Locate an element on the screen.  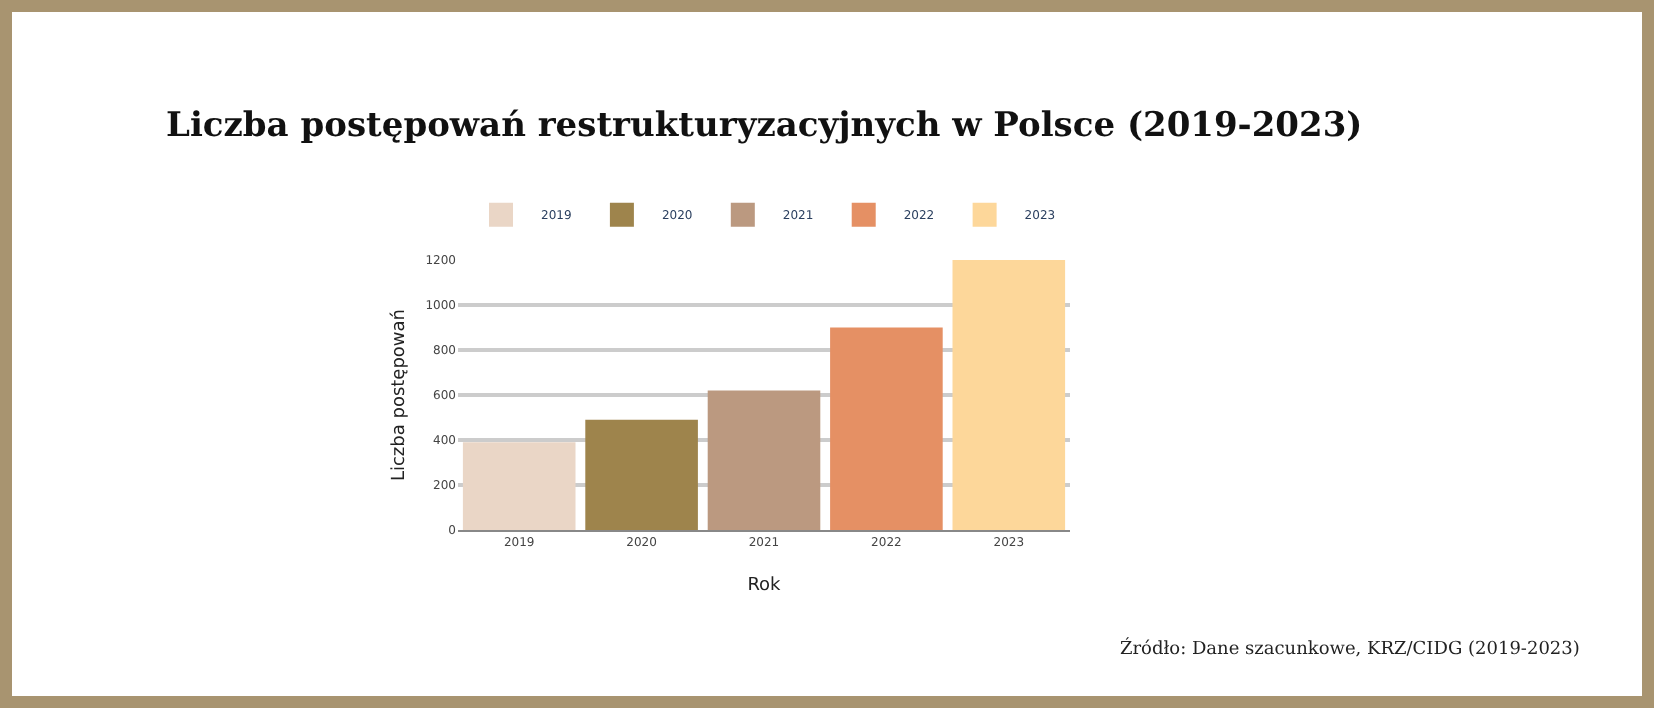
x-axis-title: Rok is located at coordinates (765, 586).